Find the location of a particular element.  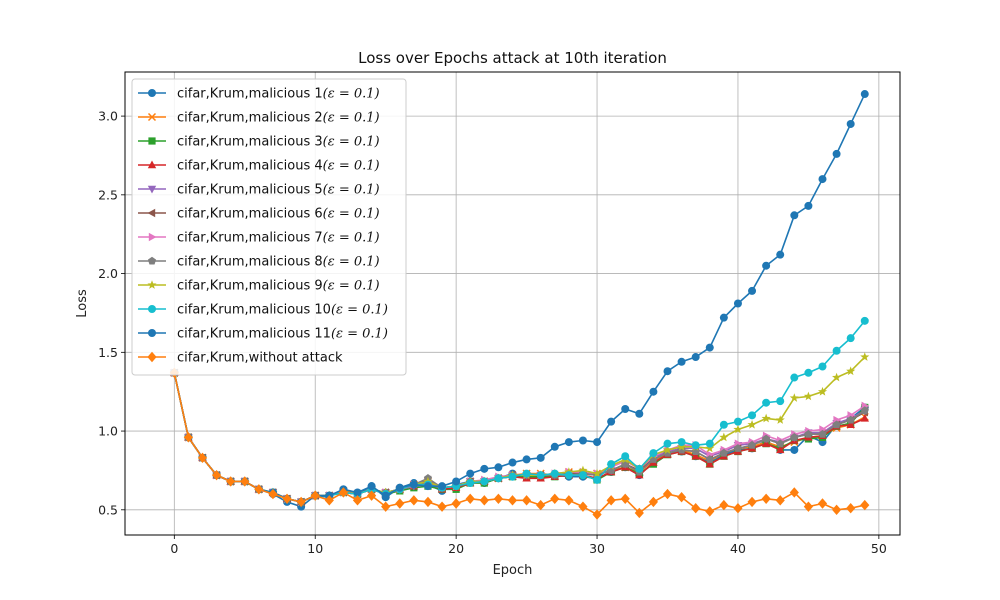

legend-item: cifar,Krum,malicious 10(ε = 0.1) is located at coordinates (263, 310).